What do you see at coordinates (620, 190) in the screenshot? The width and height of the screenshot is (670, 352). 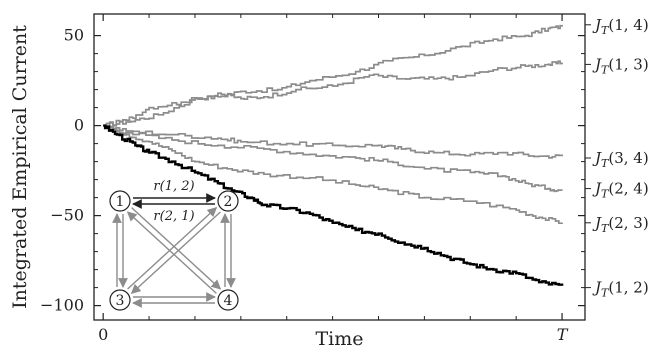 I see `series-end-label: JT(2, 4)` at bounding box center [620, 190].